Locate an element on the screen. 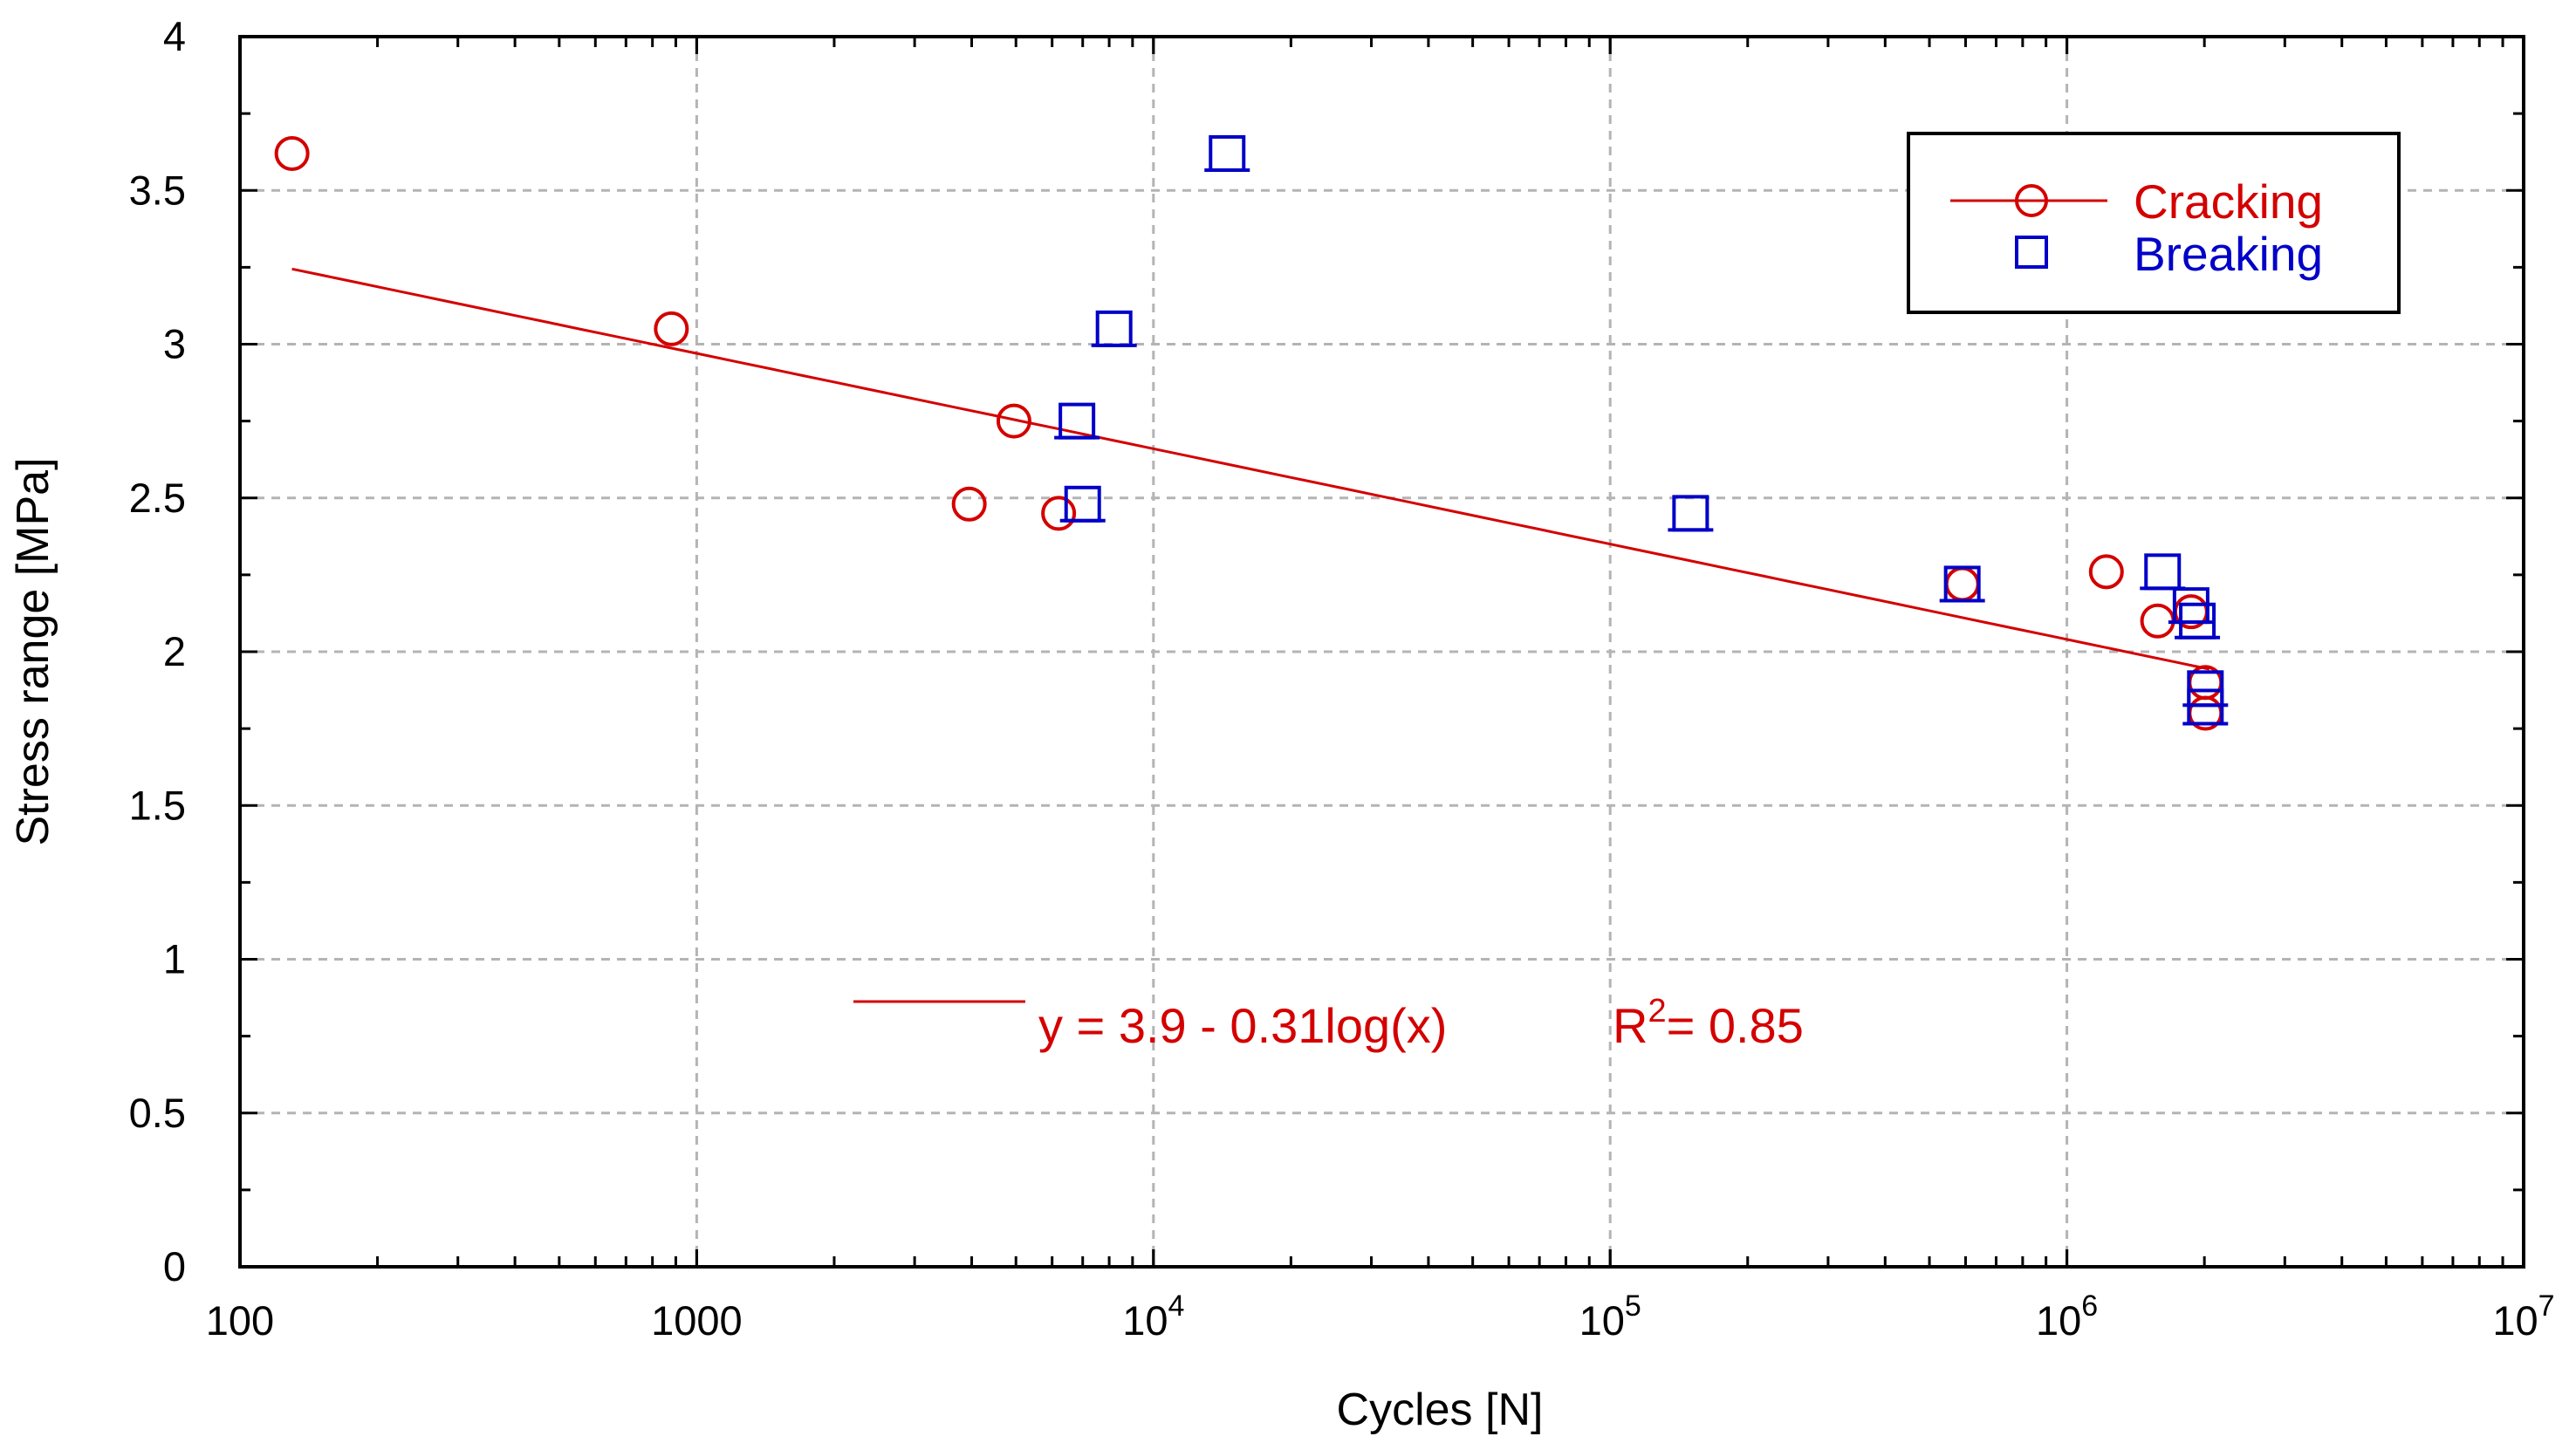 This screenshot has height=1450, width=2576. fit-equation: y = 3.9 - 0.31log(x) is located at coordinates (1242, 1025).